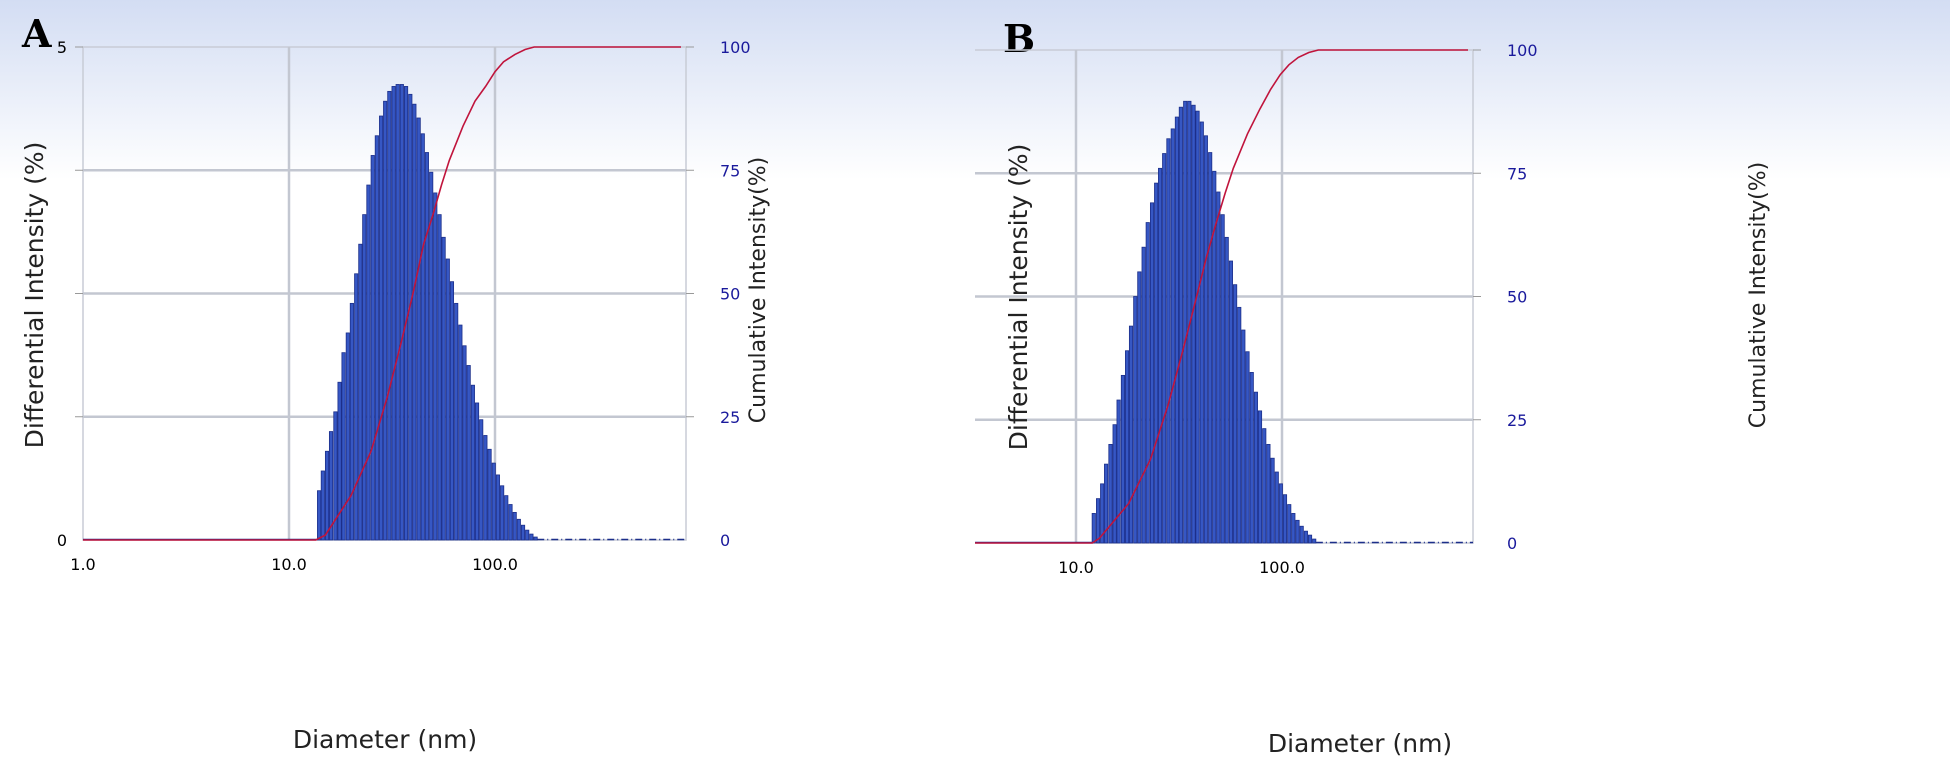 Image resolution: width=1950 pixels, height=769 pixels. Describe the element at coordinates (1018, 297) in the screenshot. I see `y-axis-label: Differential Intensity (%)` at that location.